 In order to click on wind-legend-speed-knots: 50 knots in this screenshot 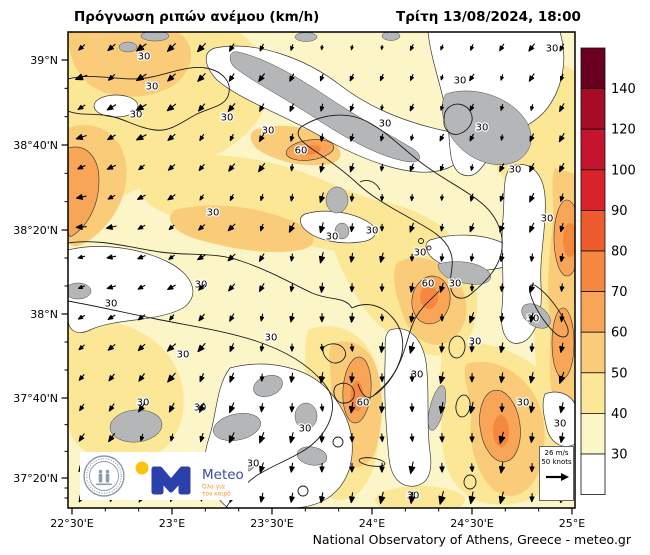, I will do `click(556, 462)`.